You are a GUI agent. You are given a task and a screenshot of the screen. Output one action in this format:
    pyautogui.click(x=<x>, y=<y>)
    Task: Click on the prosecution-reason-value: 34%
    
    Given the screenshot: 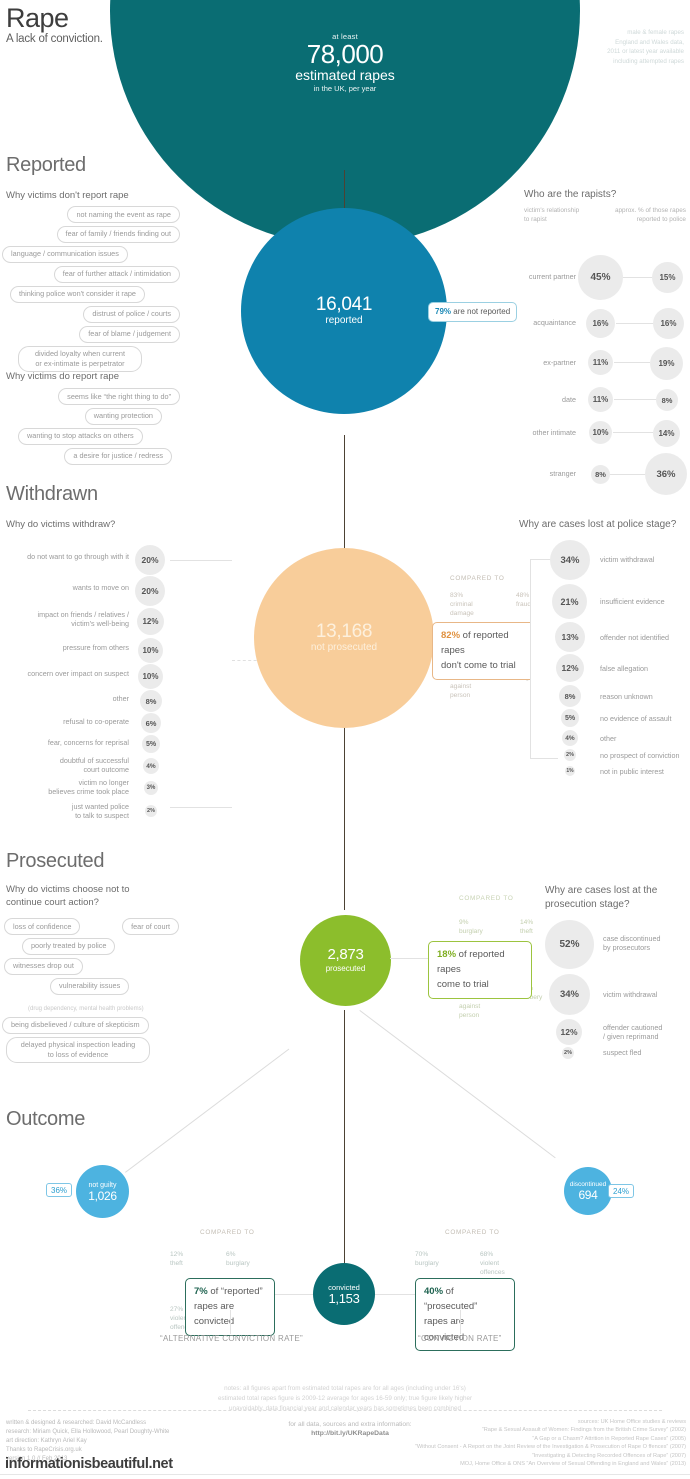 What is the action you would take?
    pyautogui.click(x=569, y=994)
    